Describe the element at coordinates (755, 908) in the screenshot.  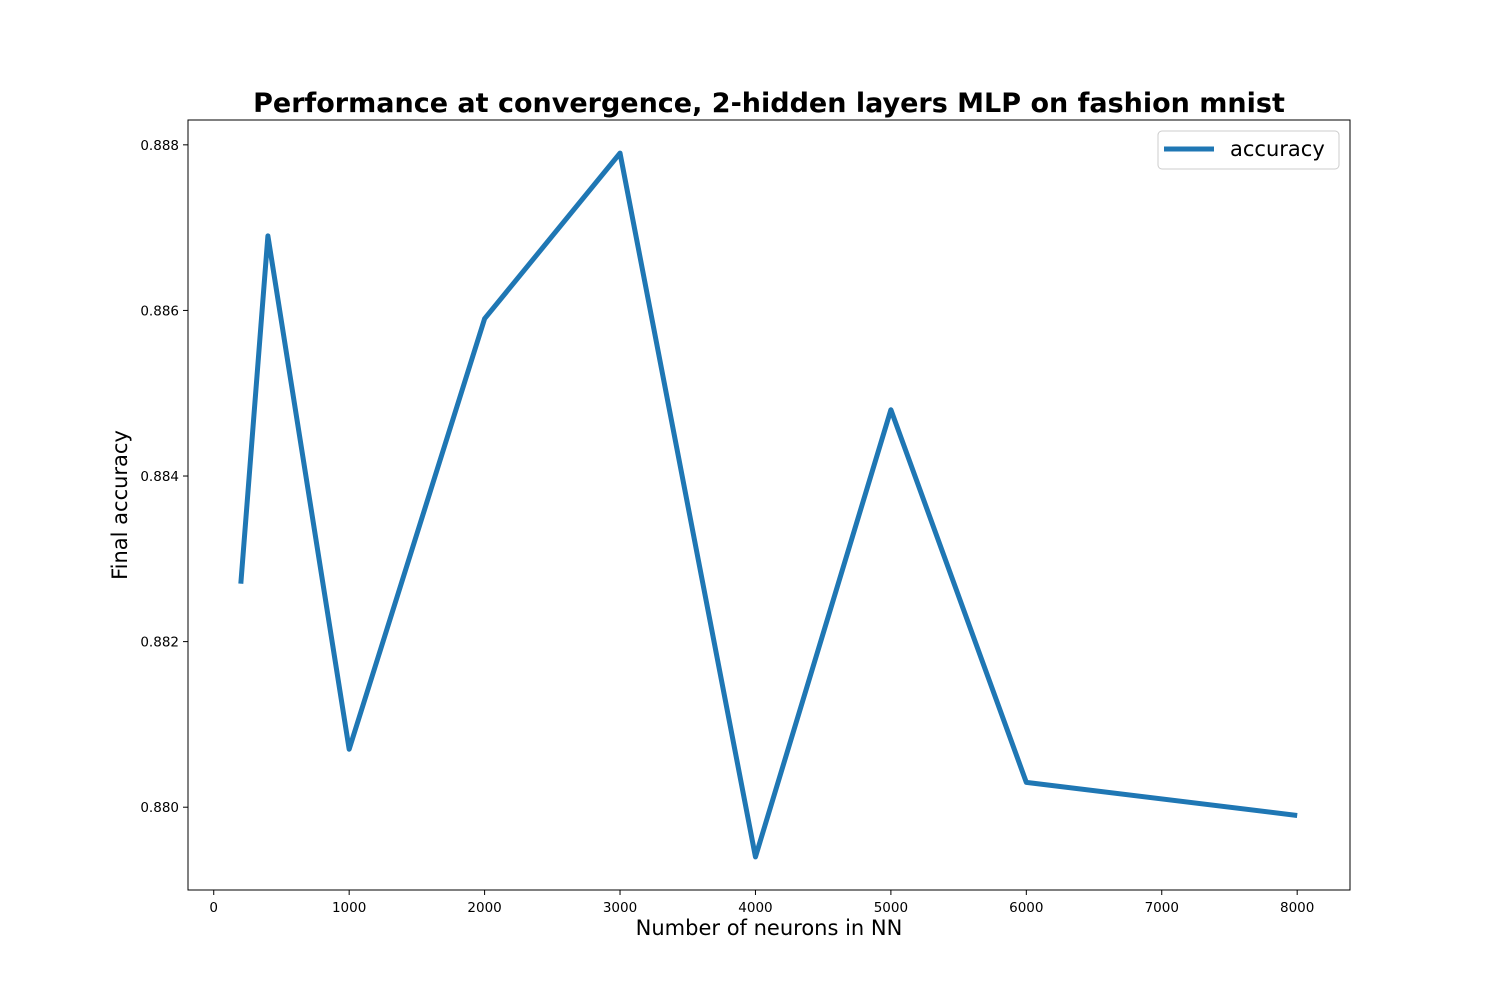
I see `x-tick-label: 4000` at that location.